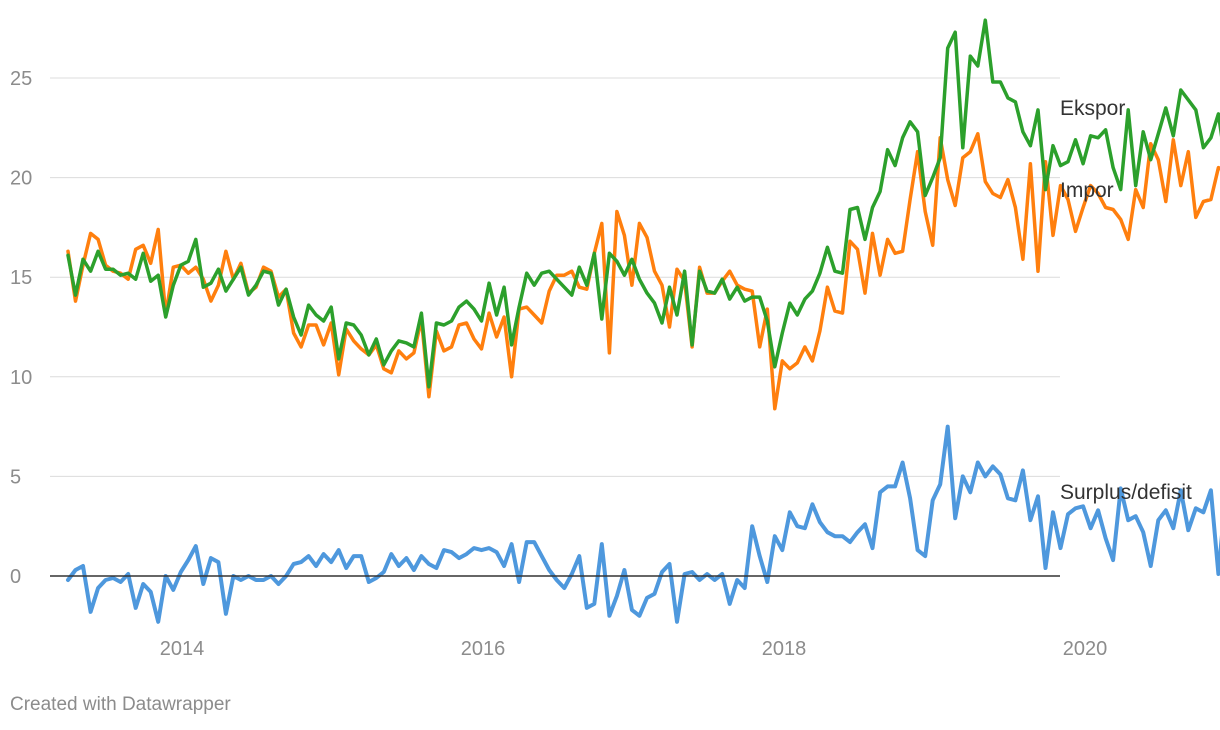  I want to click on series-label-surplus-defisit: Surplus/defisit, so click(1126, 492).